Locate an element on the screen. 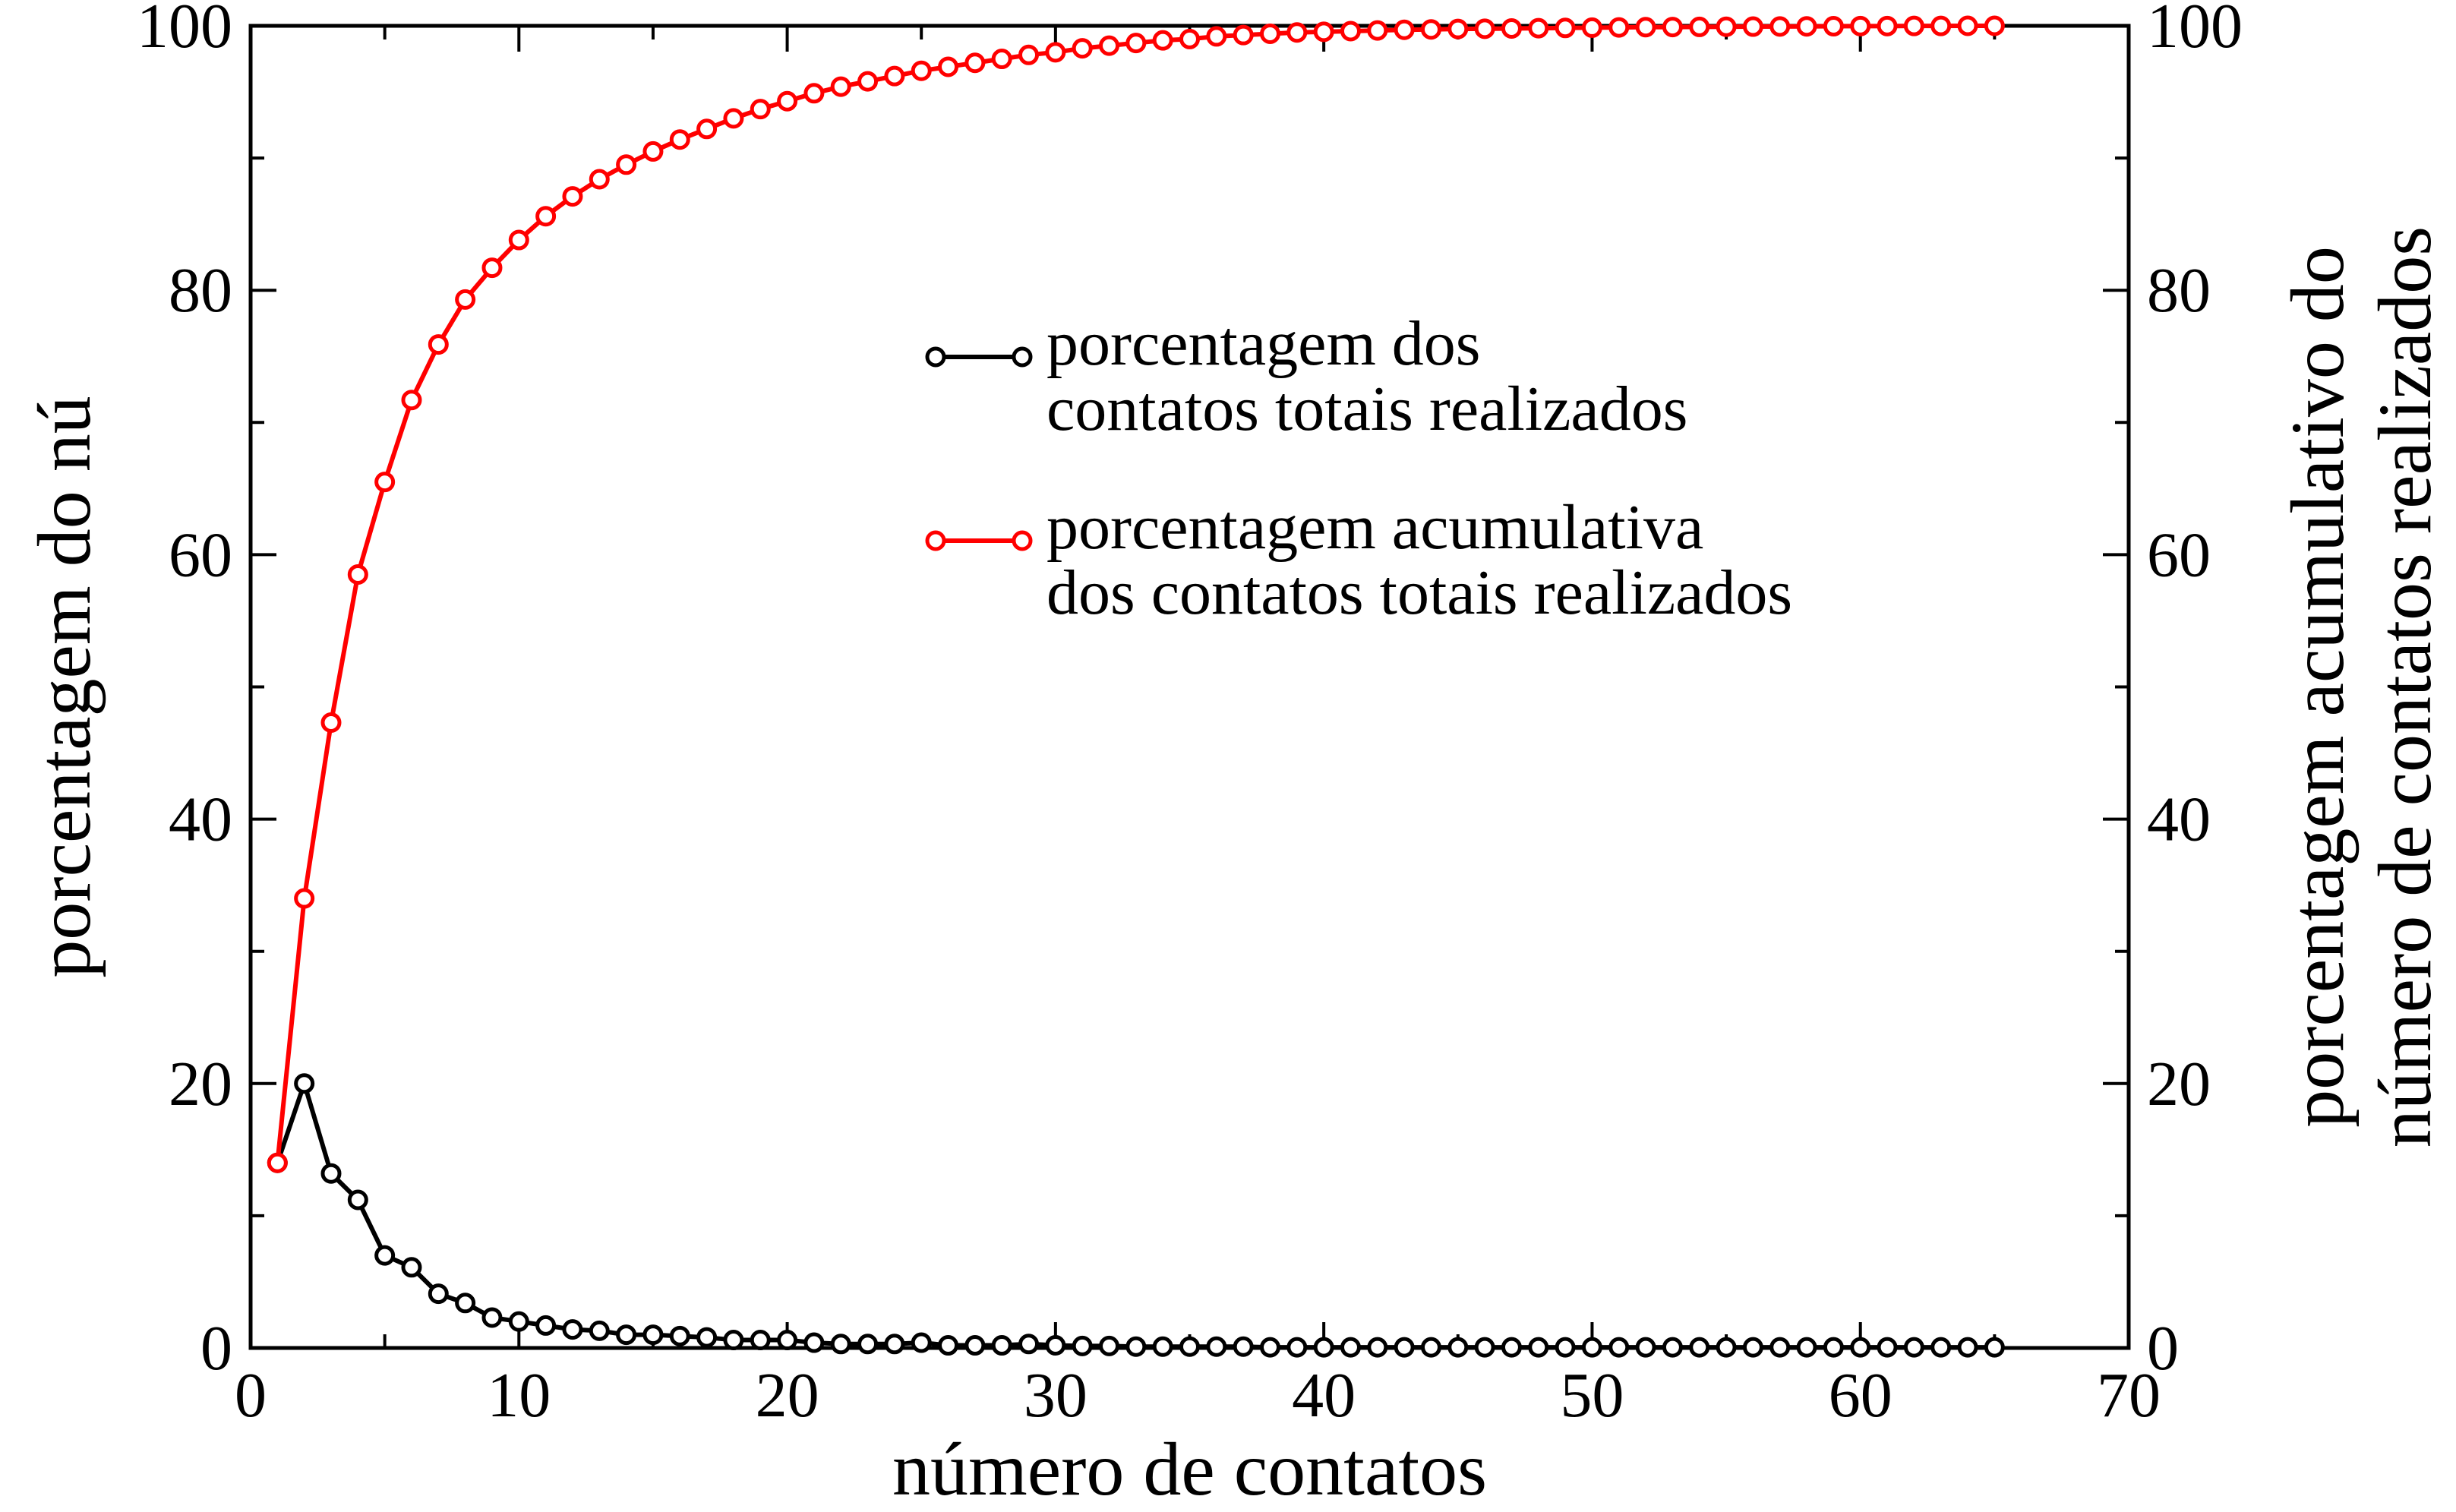  y-left-tick-label: 40 is located at coordinates (200, 820).